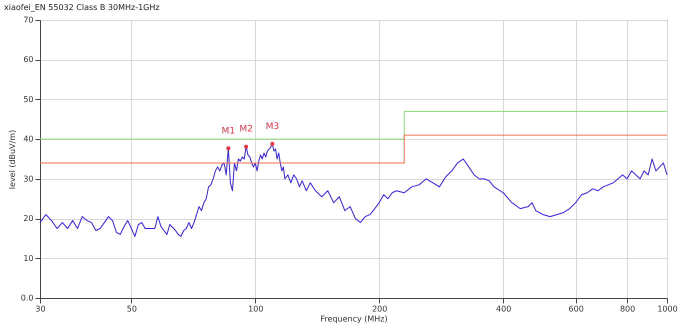 The height and width of the screenshot is (326, 680). Describe the element at coordinates (82, 7) in the screenshot. I see `chart-title: xiaofei_EN 55032 Class B 30MHz-1GHz` at that location.